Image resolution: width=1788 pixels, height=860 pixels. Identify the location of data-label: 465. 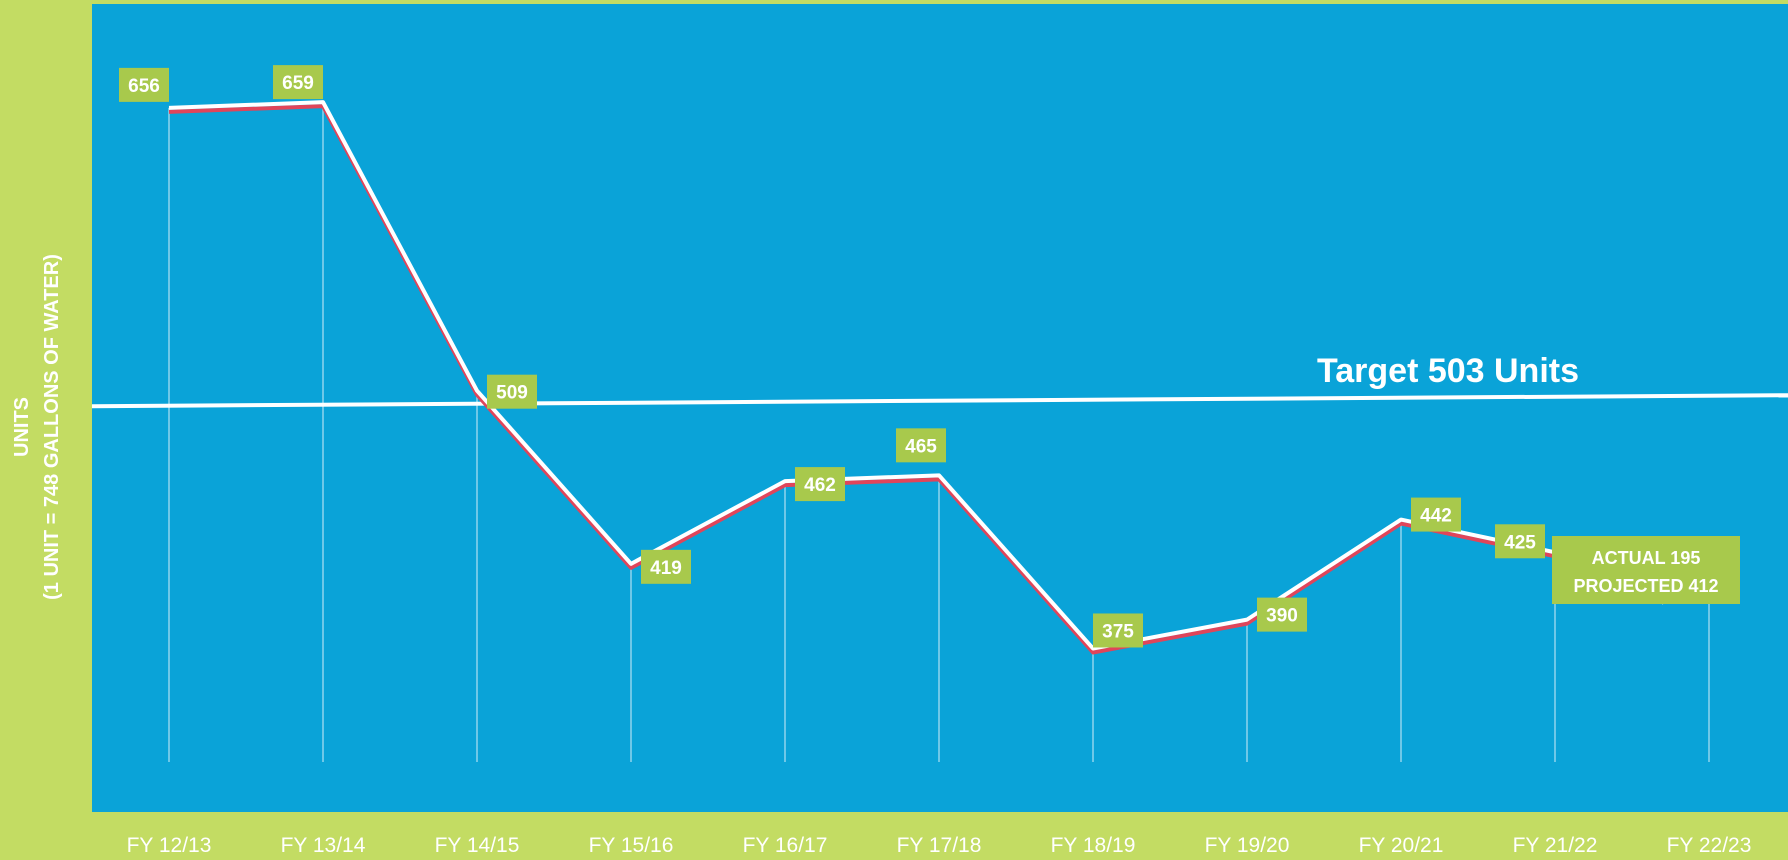
(921, 446).